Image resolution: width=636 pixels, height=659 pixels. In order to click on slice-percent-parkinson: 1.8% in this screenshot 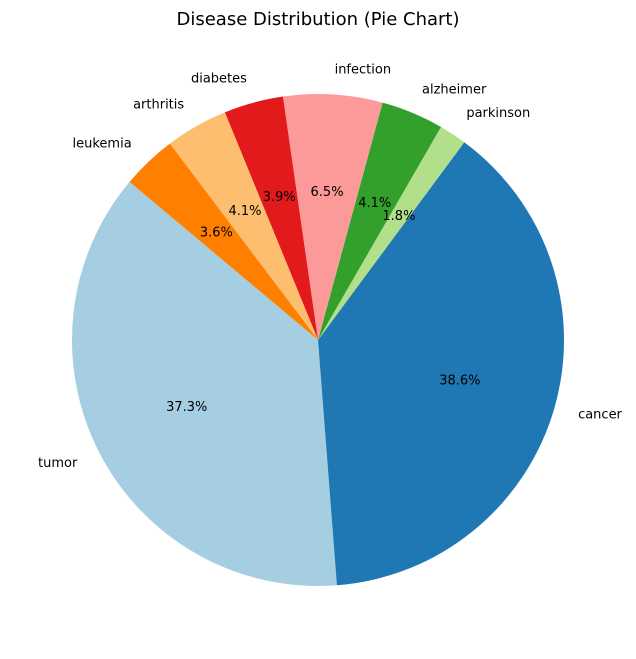, I will do `click(398, 216)`.